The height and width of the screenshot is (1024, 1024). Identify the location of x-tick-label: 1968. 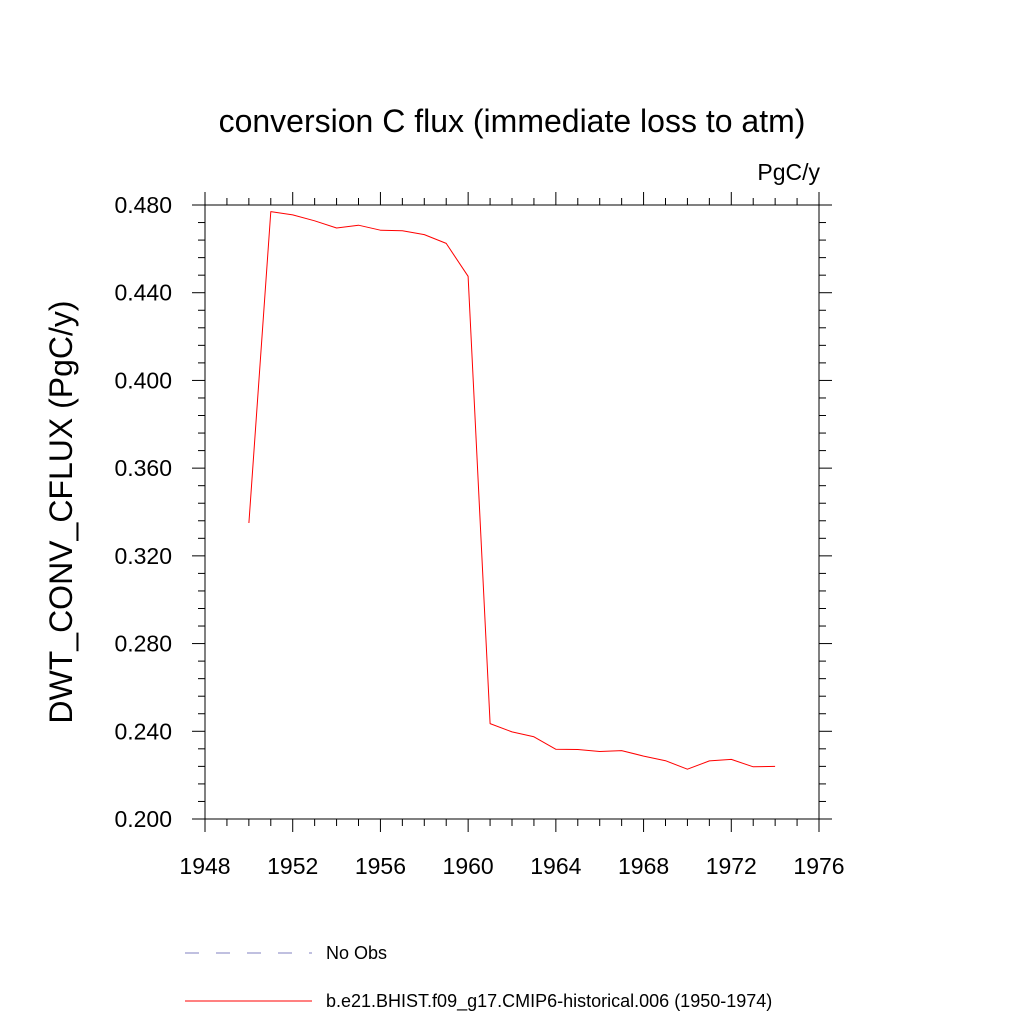
(643, 866).